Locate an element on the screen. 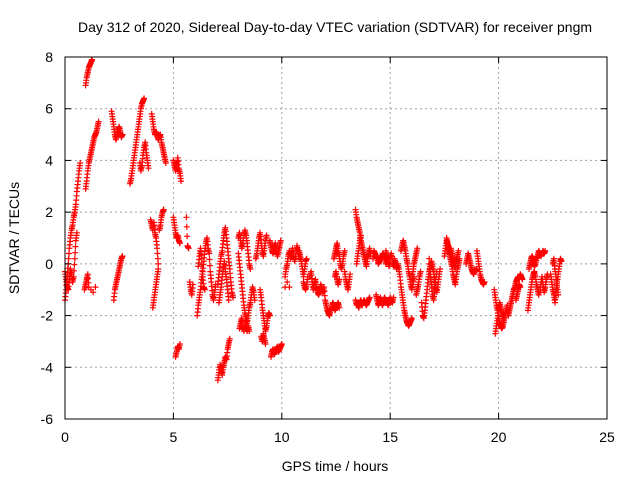 Image resolution: width=640 pixels, height=480 pixels. x-axis-label: GPS time / hours is located at coordinates (335, 466).